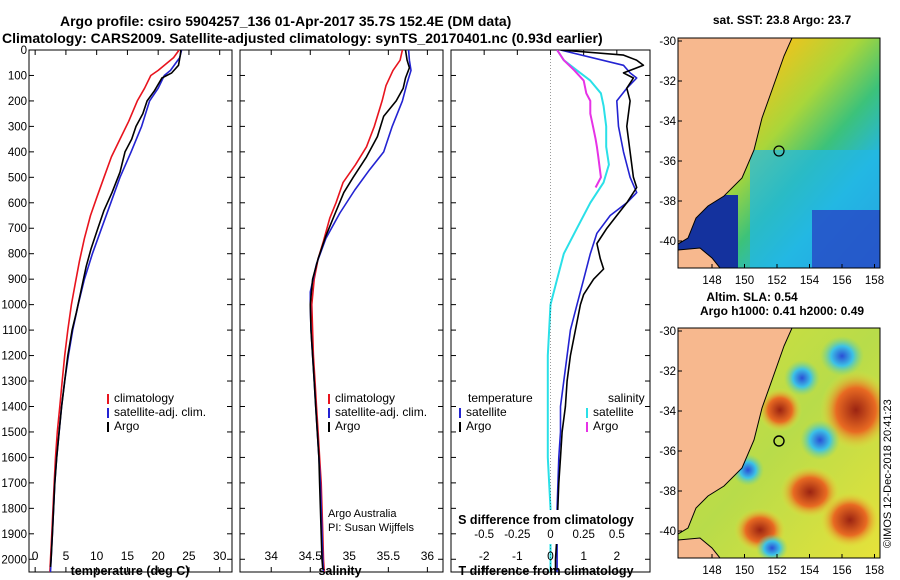 This screenshot has width=900, height=580. What do you see at coordinates (24, 51) in the screenshot?
I see `depth-tick-label: 0` at bounding box center [24, 51].